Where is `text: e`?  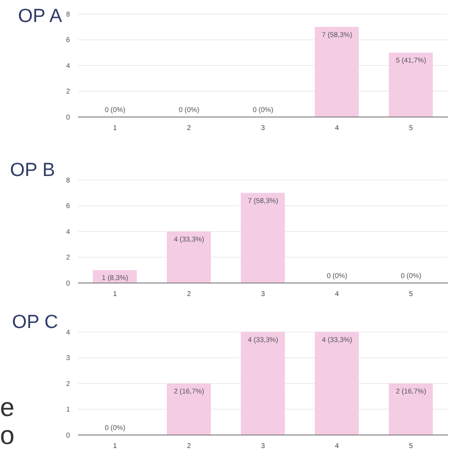
text: e is located at coordinates (7, 407).